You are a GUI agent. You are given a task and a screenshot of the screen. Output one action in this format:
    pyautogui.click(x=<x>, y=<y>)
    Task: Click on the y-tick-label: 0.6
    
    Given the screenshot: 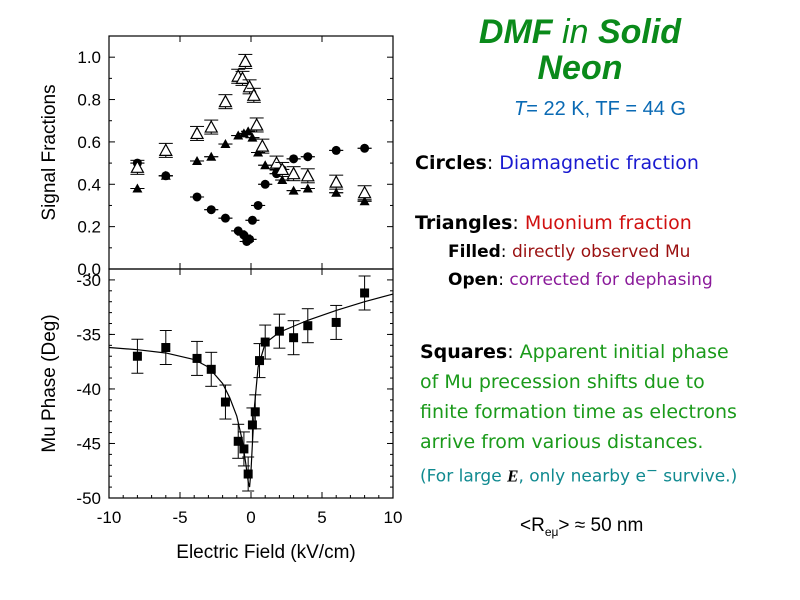 What is the action you would take?
    pyautogui.click(x=89, y=142)
    